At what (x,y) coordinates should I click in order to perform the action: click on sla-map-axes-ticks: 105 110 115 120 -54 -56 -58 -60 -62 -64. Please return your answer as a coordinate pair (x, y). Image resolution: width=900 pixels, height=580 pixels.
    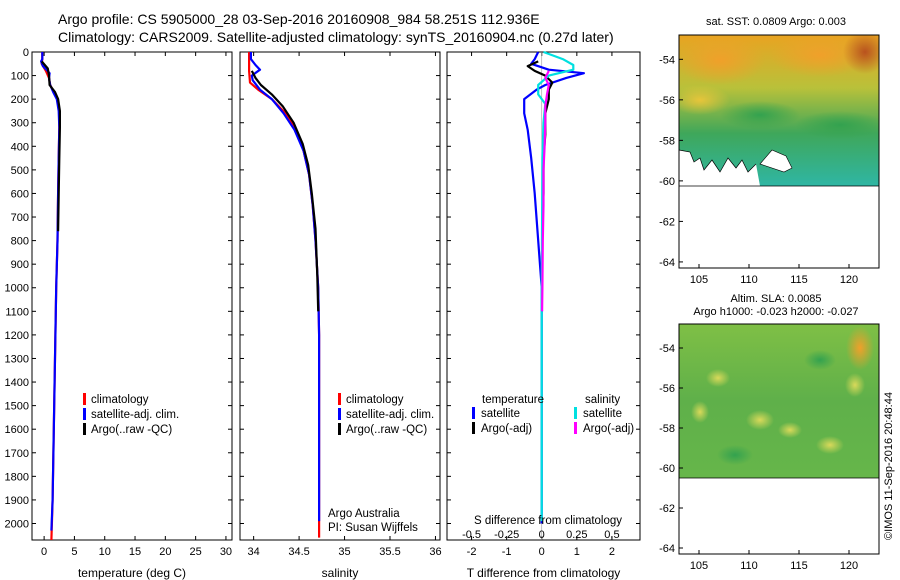
    Looking at the image, I should click on (758, 457).